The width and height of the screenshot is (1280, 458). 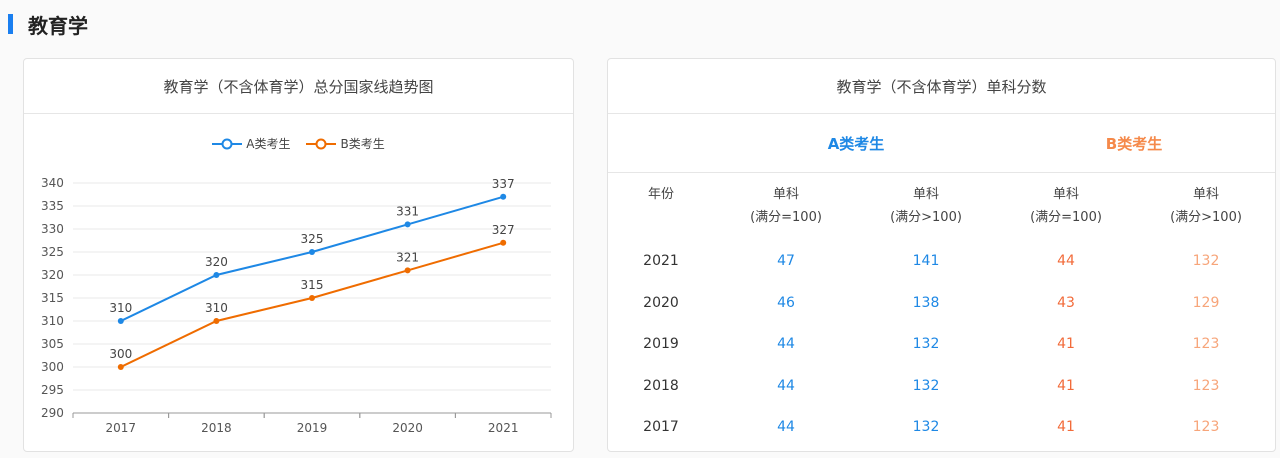 What do you see at coordinates (407, 257) in the screenshot?
I see `data-label: 321` at bounding box center [407, 257].